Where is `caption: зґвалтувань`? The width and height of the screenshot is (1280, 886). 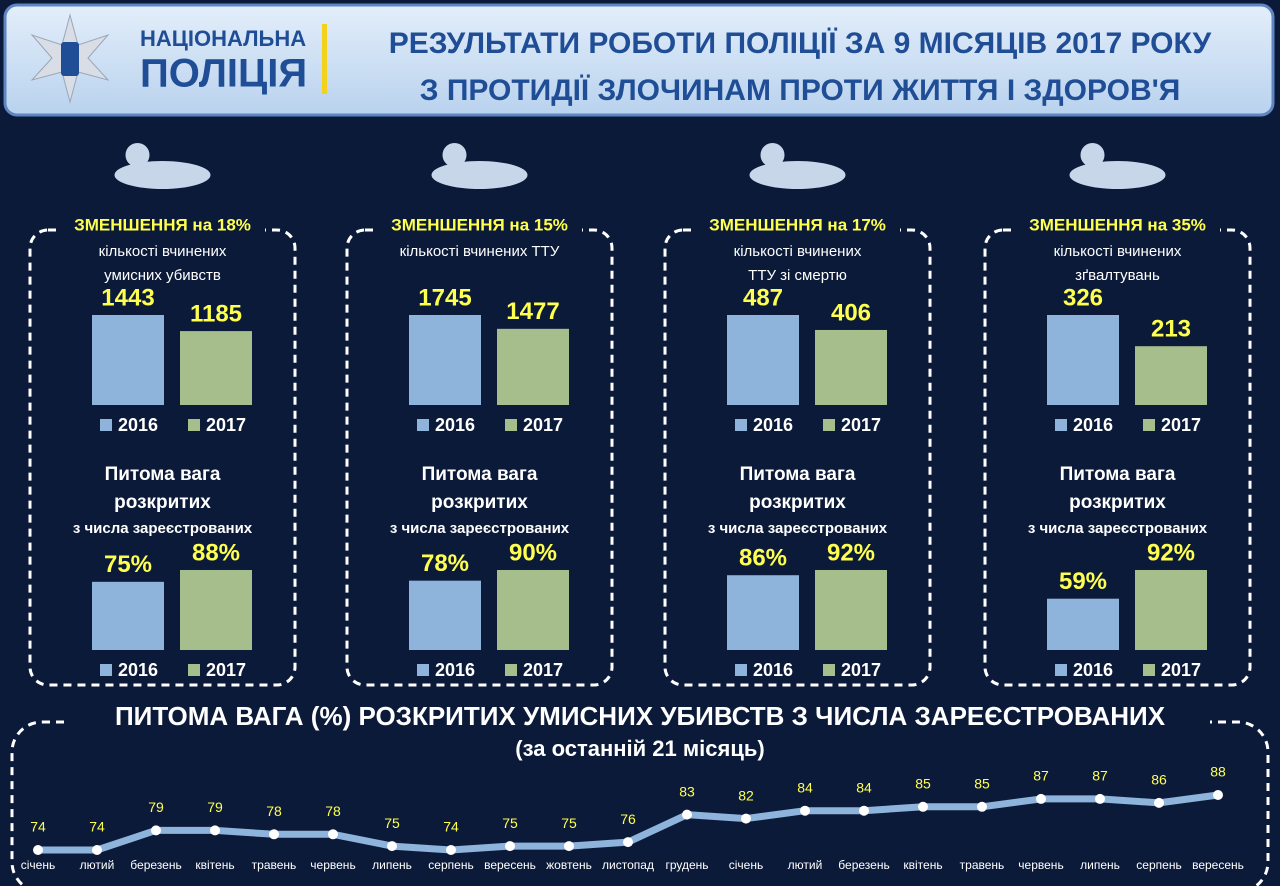 caption: зґвалтувань is located at coordinates (1117, 275).